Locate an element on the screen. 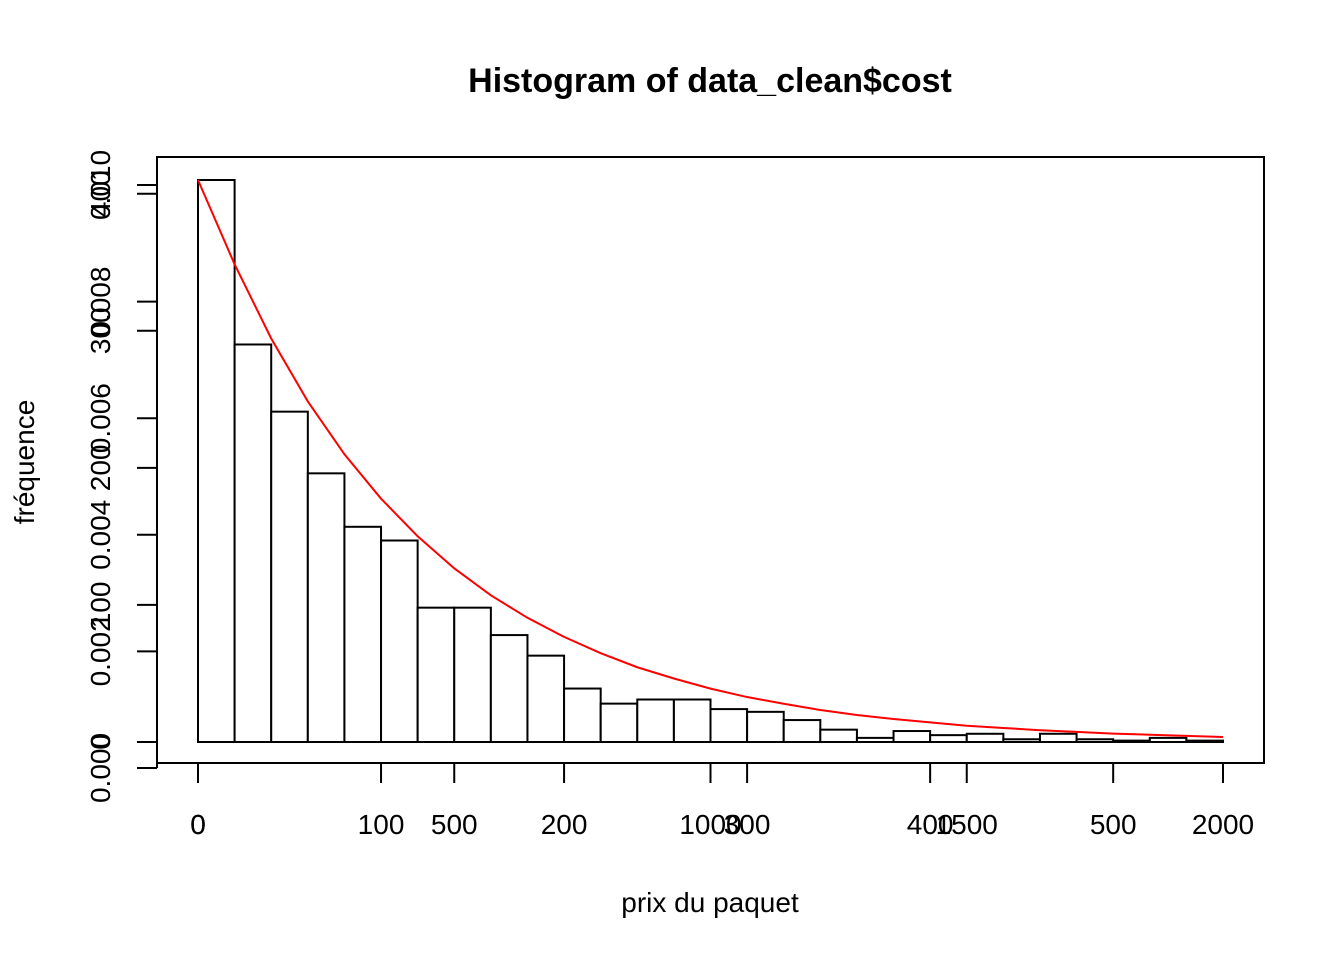  x-tick-label-primary-1: 100 is located at coordinates (381, 824).